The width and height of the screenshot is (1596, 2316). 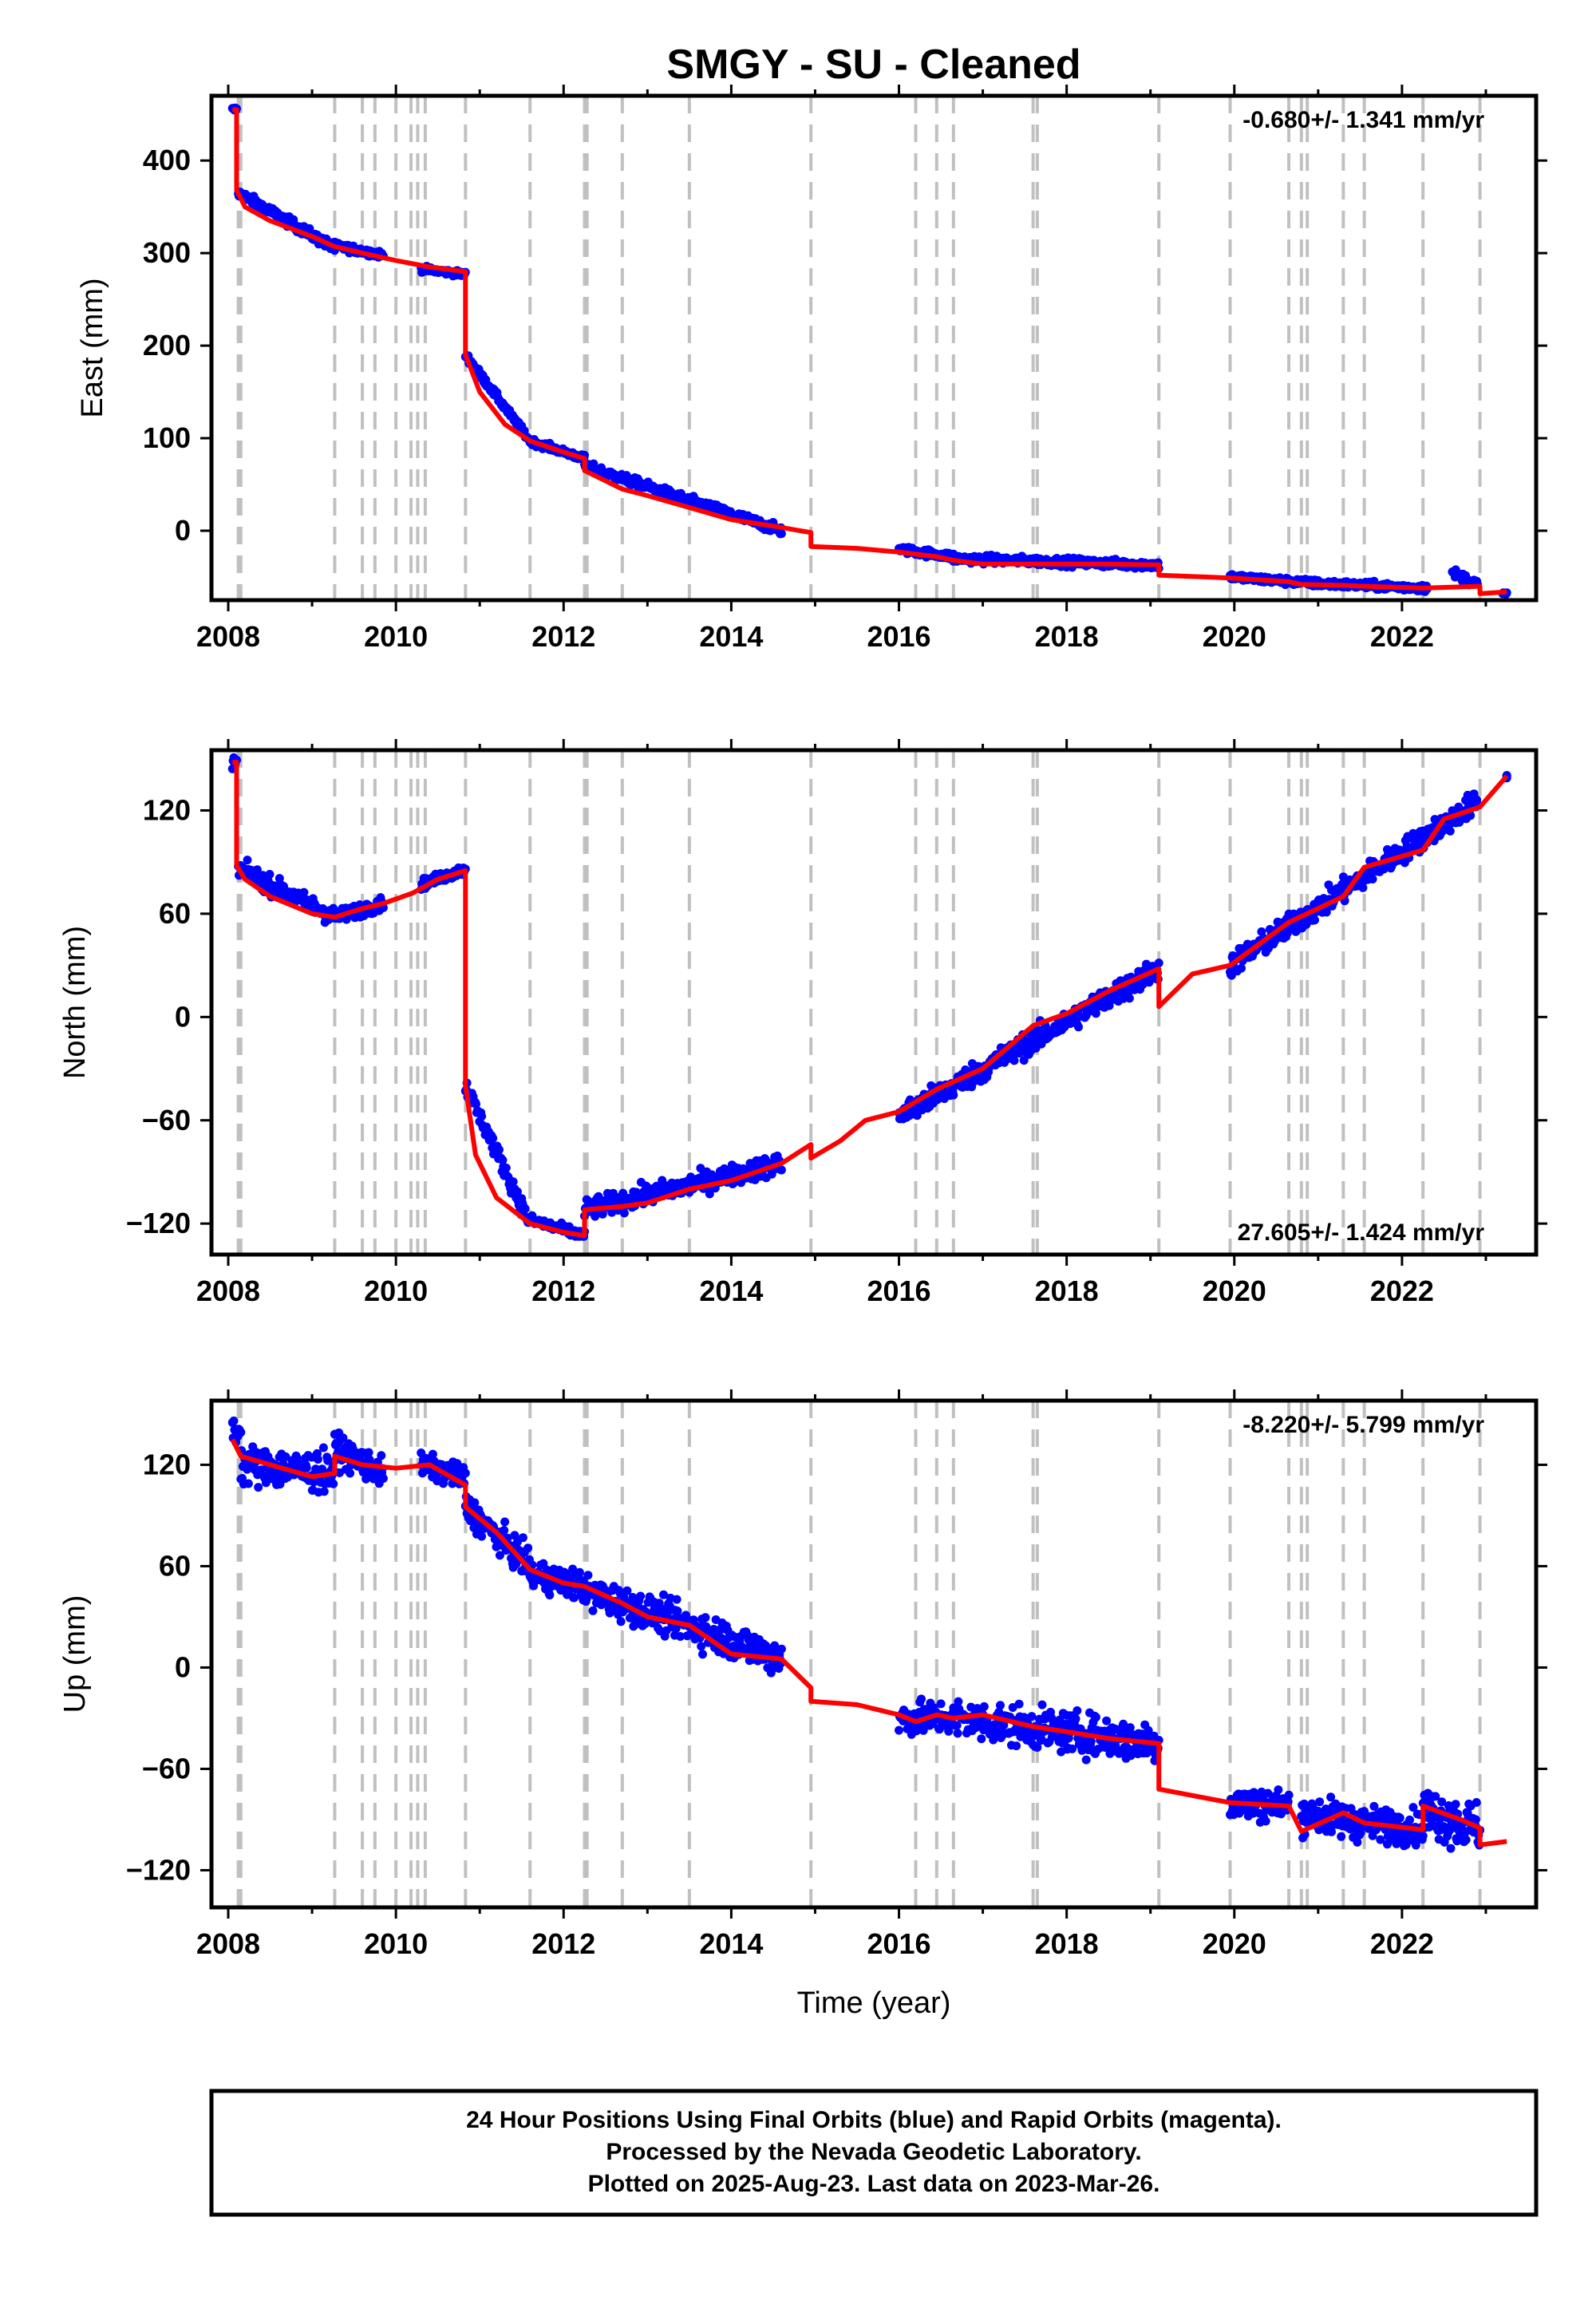 I want to click on x-tick-label: 2012, so click(x=563, y=1943).